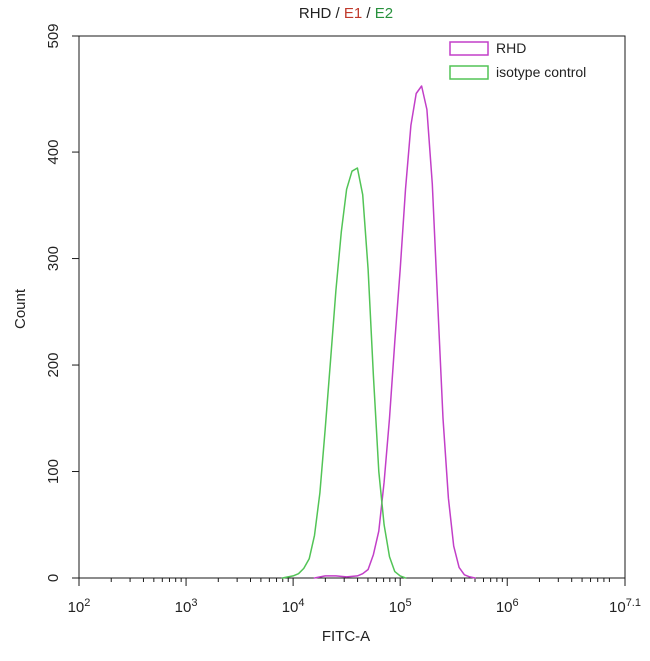 The image size is (650, 661). What do you see at coordinates (20, 308) in the screenshot?
I see `y-axis-label: Count` at bounding box center [20, 308].